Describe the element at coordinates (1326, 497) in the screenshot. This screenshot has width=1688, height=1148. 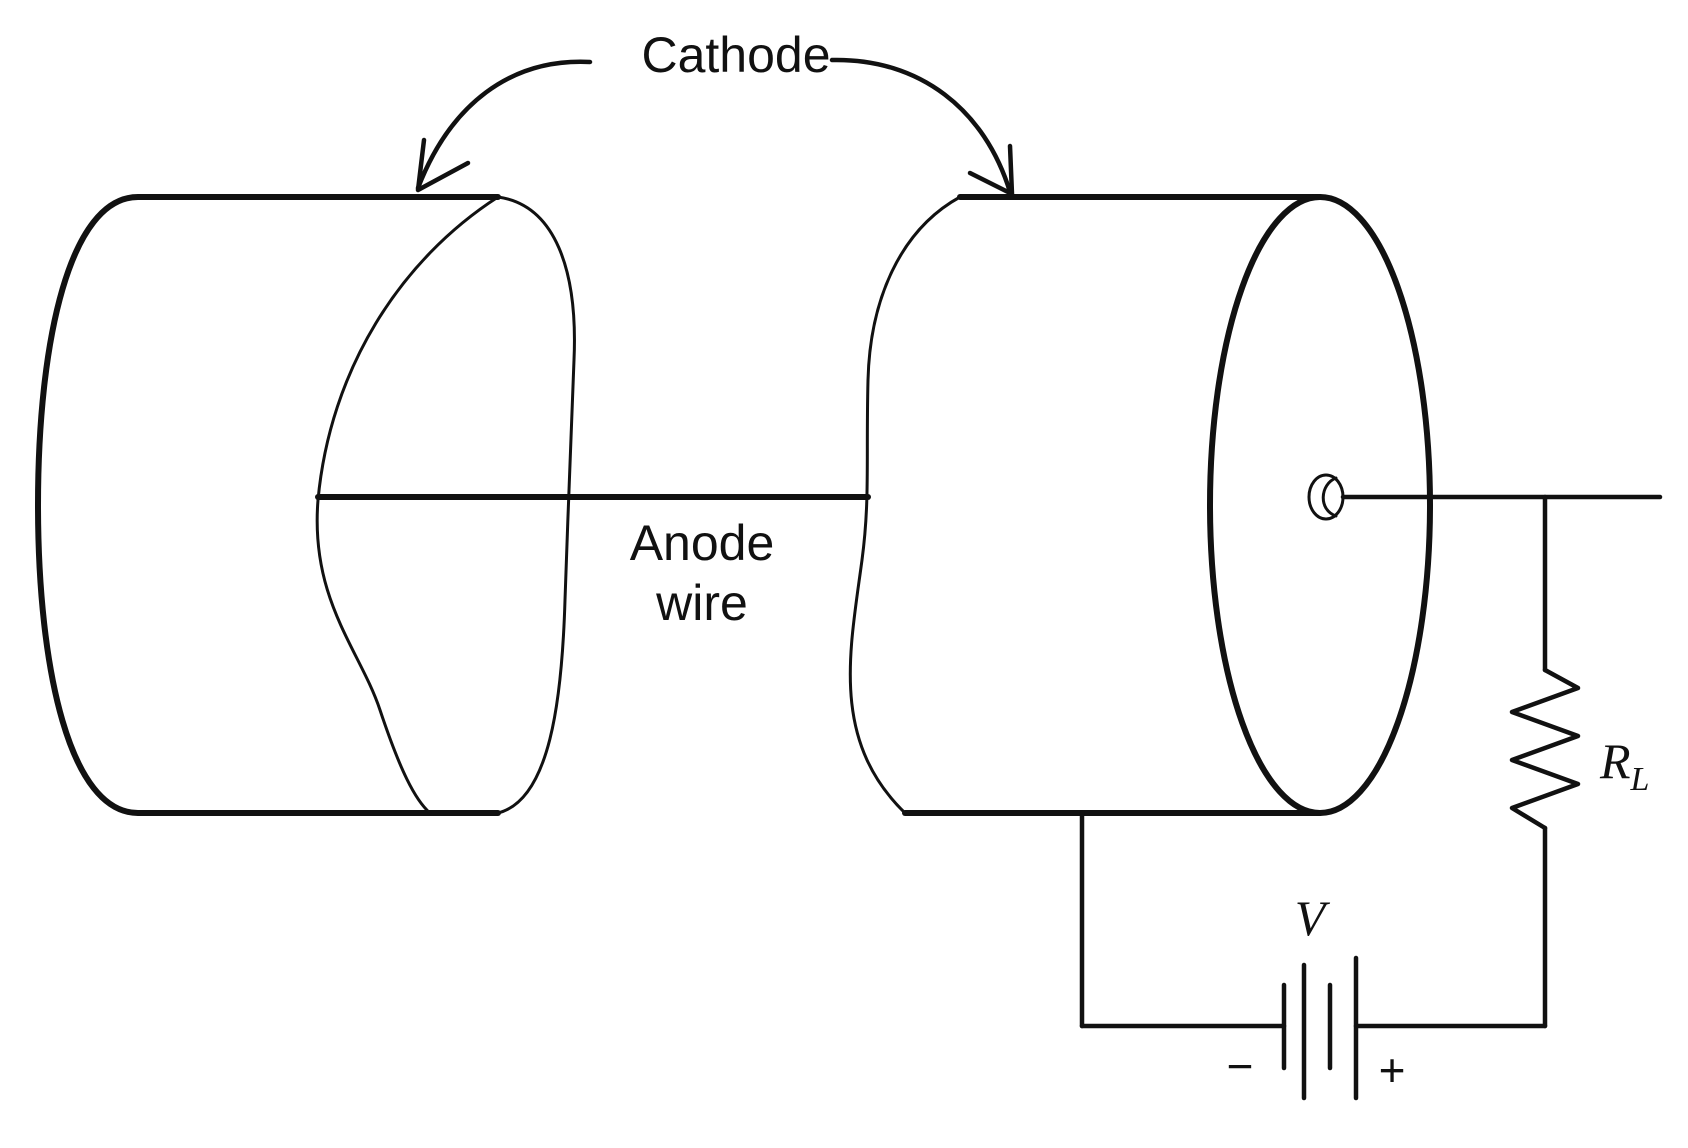
I see `insulator-feedthrough` at that location.